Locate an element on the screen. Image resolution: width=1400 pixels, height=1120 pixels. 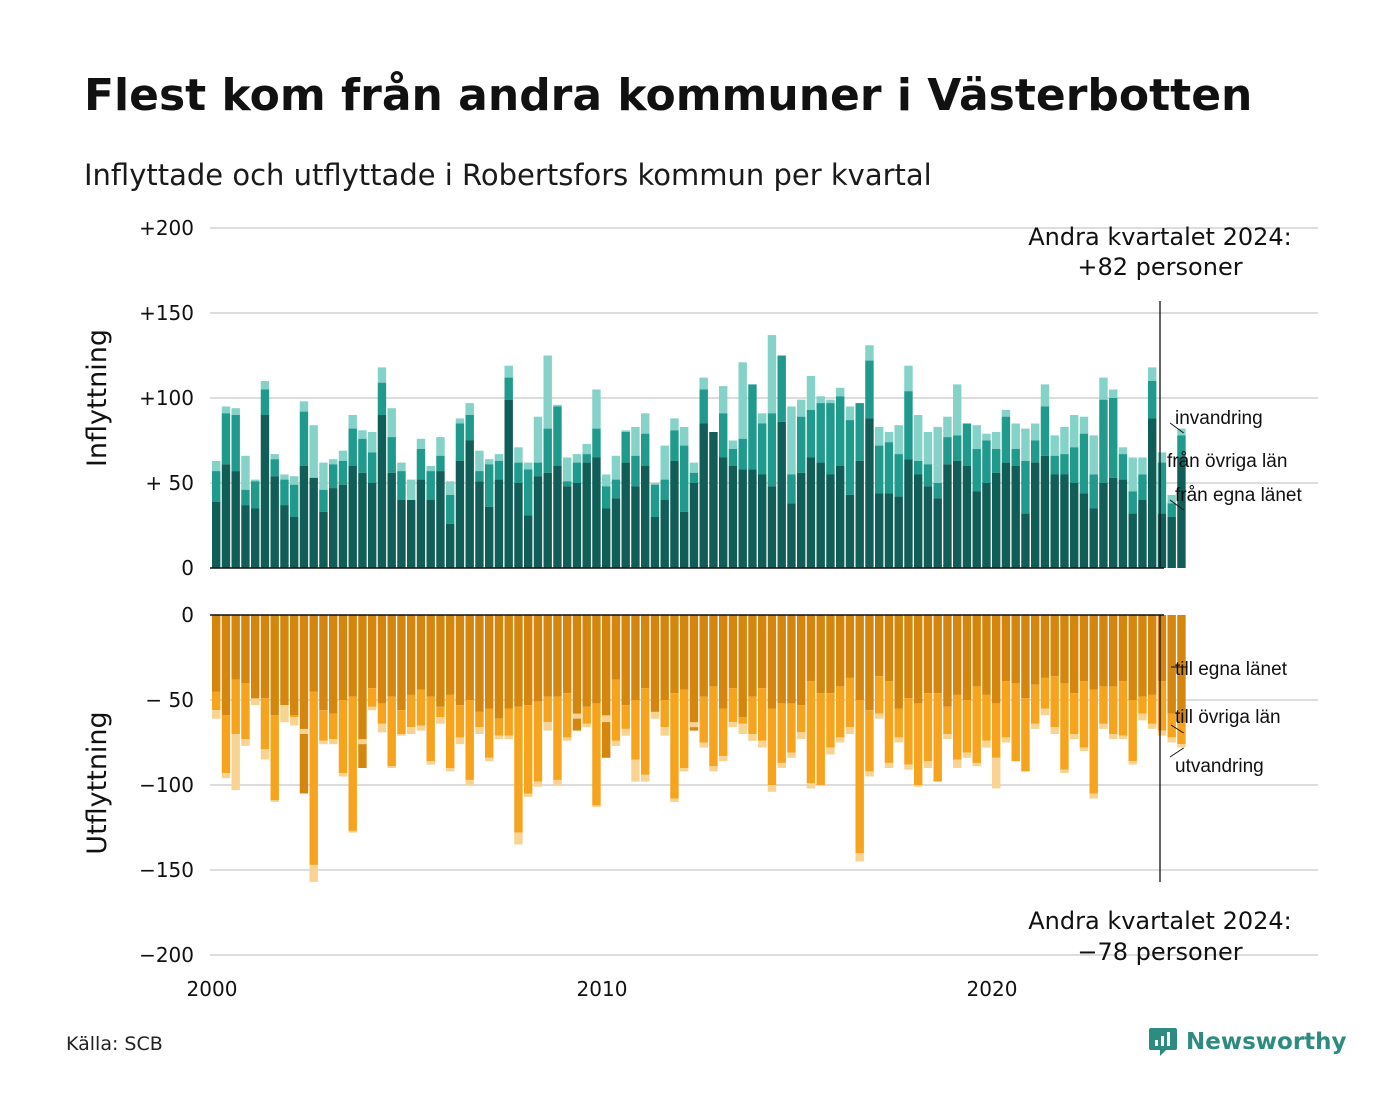
newsworthy-logo-icon is located at coordinates (1163, 1042).